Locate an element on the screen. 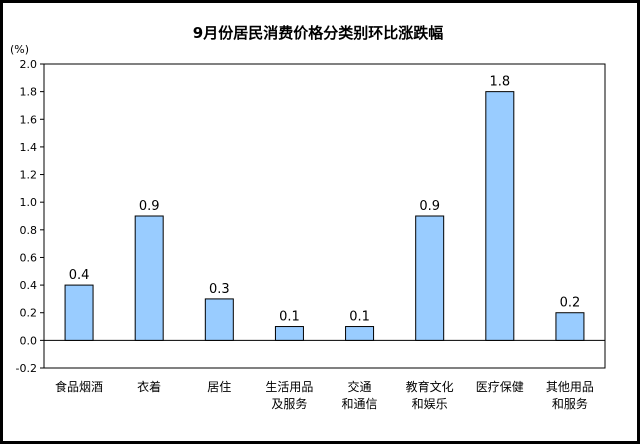 This screenshot has height=444, width=640. y-tick-label: 0.4 is located at coordinates (29, 285).